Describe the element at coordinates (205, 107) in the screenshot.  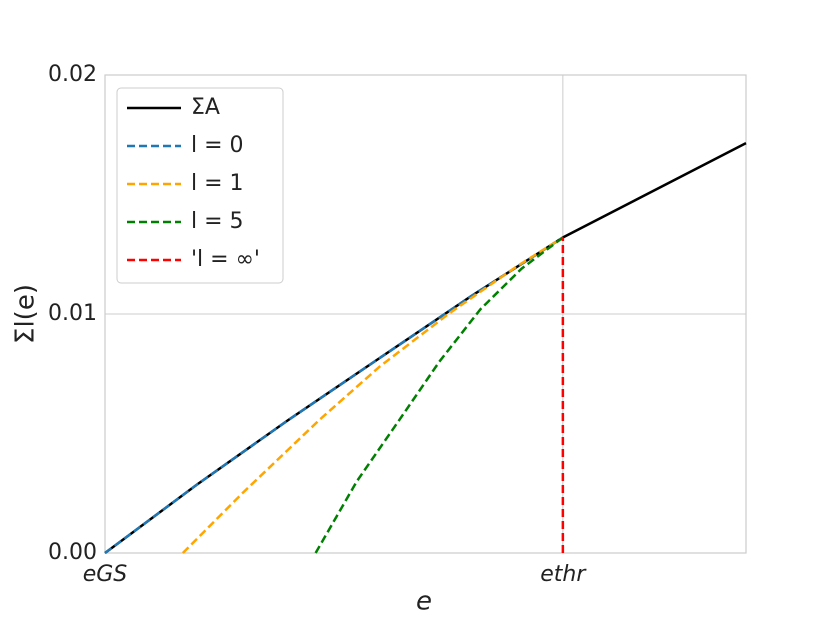
I see `legend-label: ΣA` at that location.